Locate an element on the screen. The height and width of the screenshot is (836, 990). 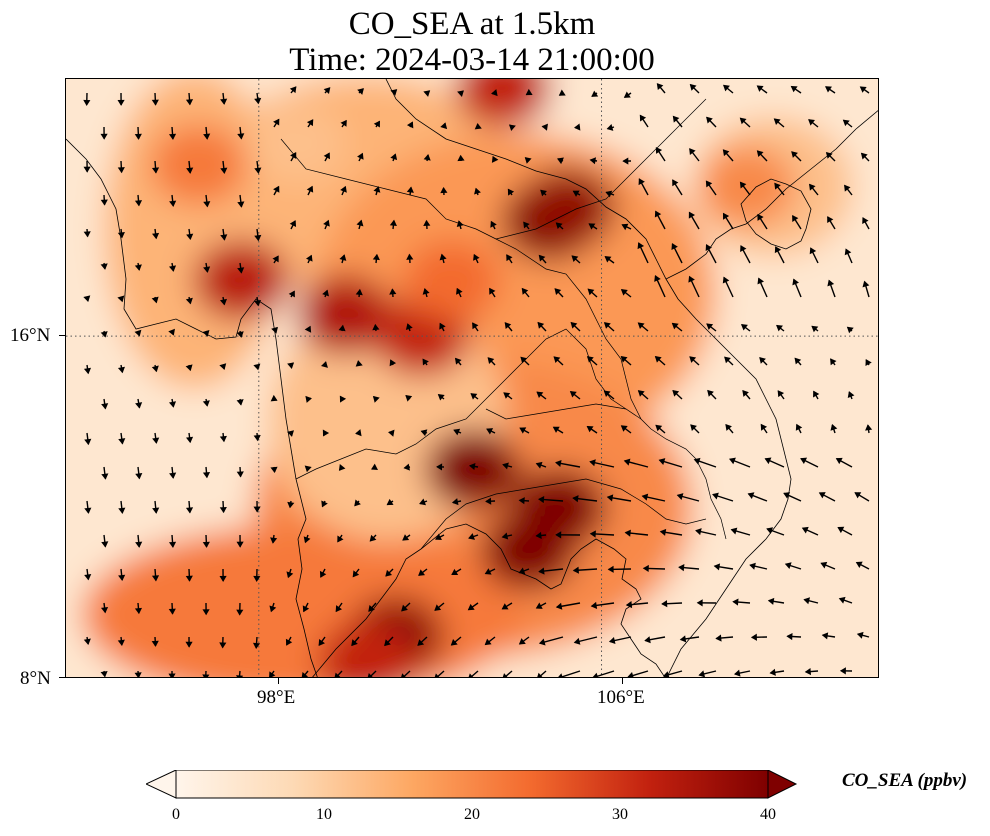
lon-tick-label-98: 98°E is located at coordinates (276, 697).